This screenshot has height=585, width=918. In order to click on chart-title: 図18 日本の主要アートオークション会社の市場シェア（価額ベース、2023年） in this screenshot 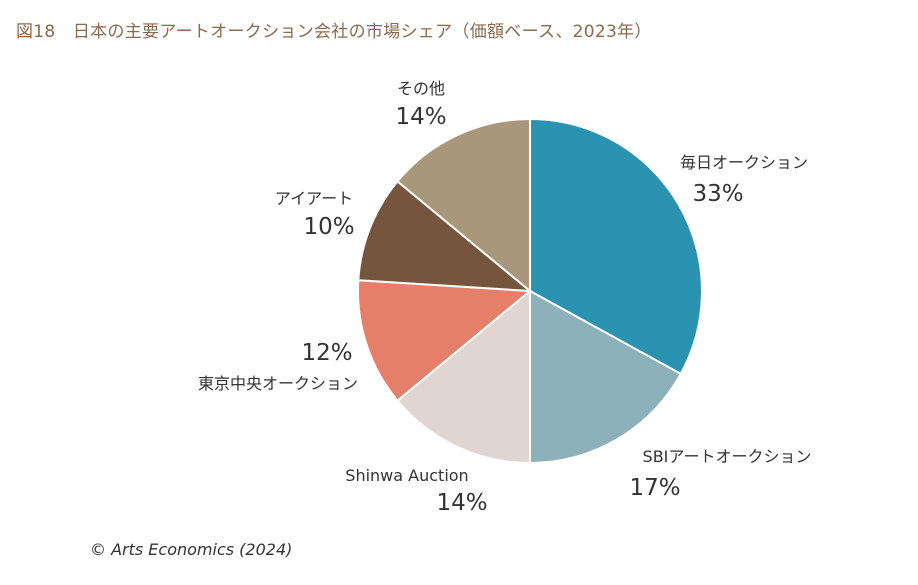, I will do `click(334, 32)`.